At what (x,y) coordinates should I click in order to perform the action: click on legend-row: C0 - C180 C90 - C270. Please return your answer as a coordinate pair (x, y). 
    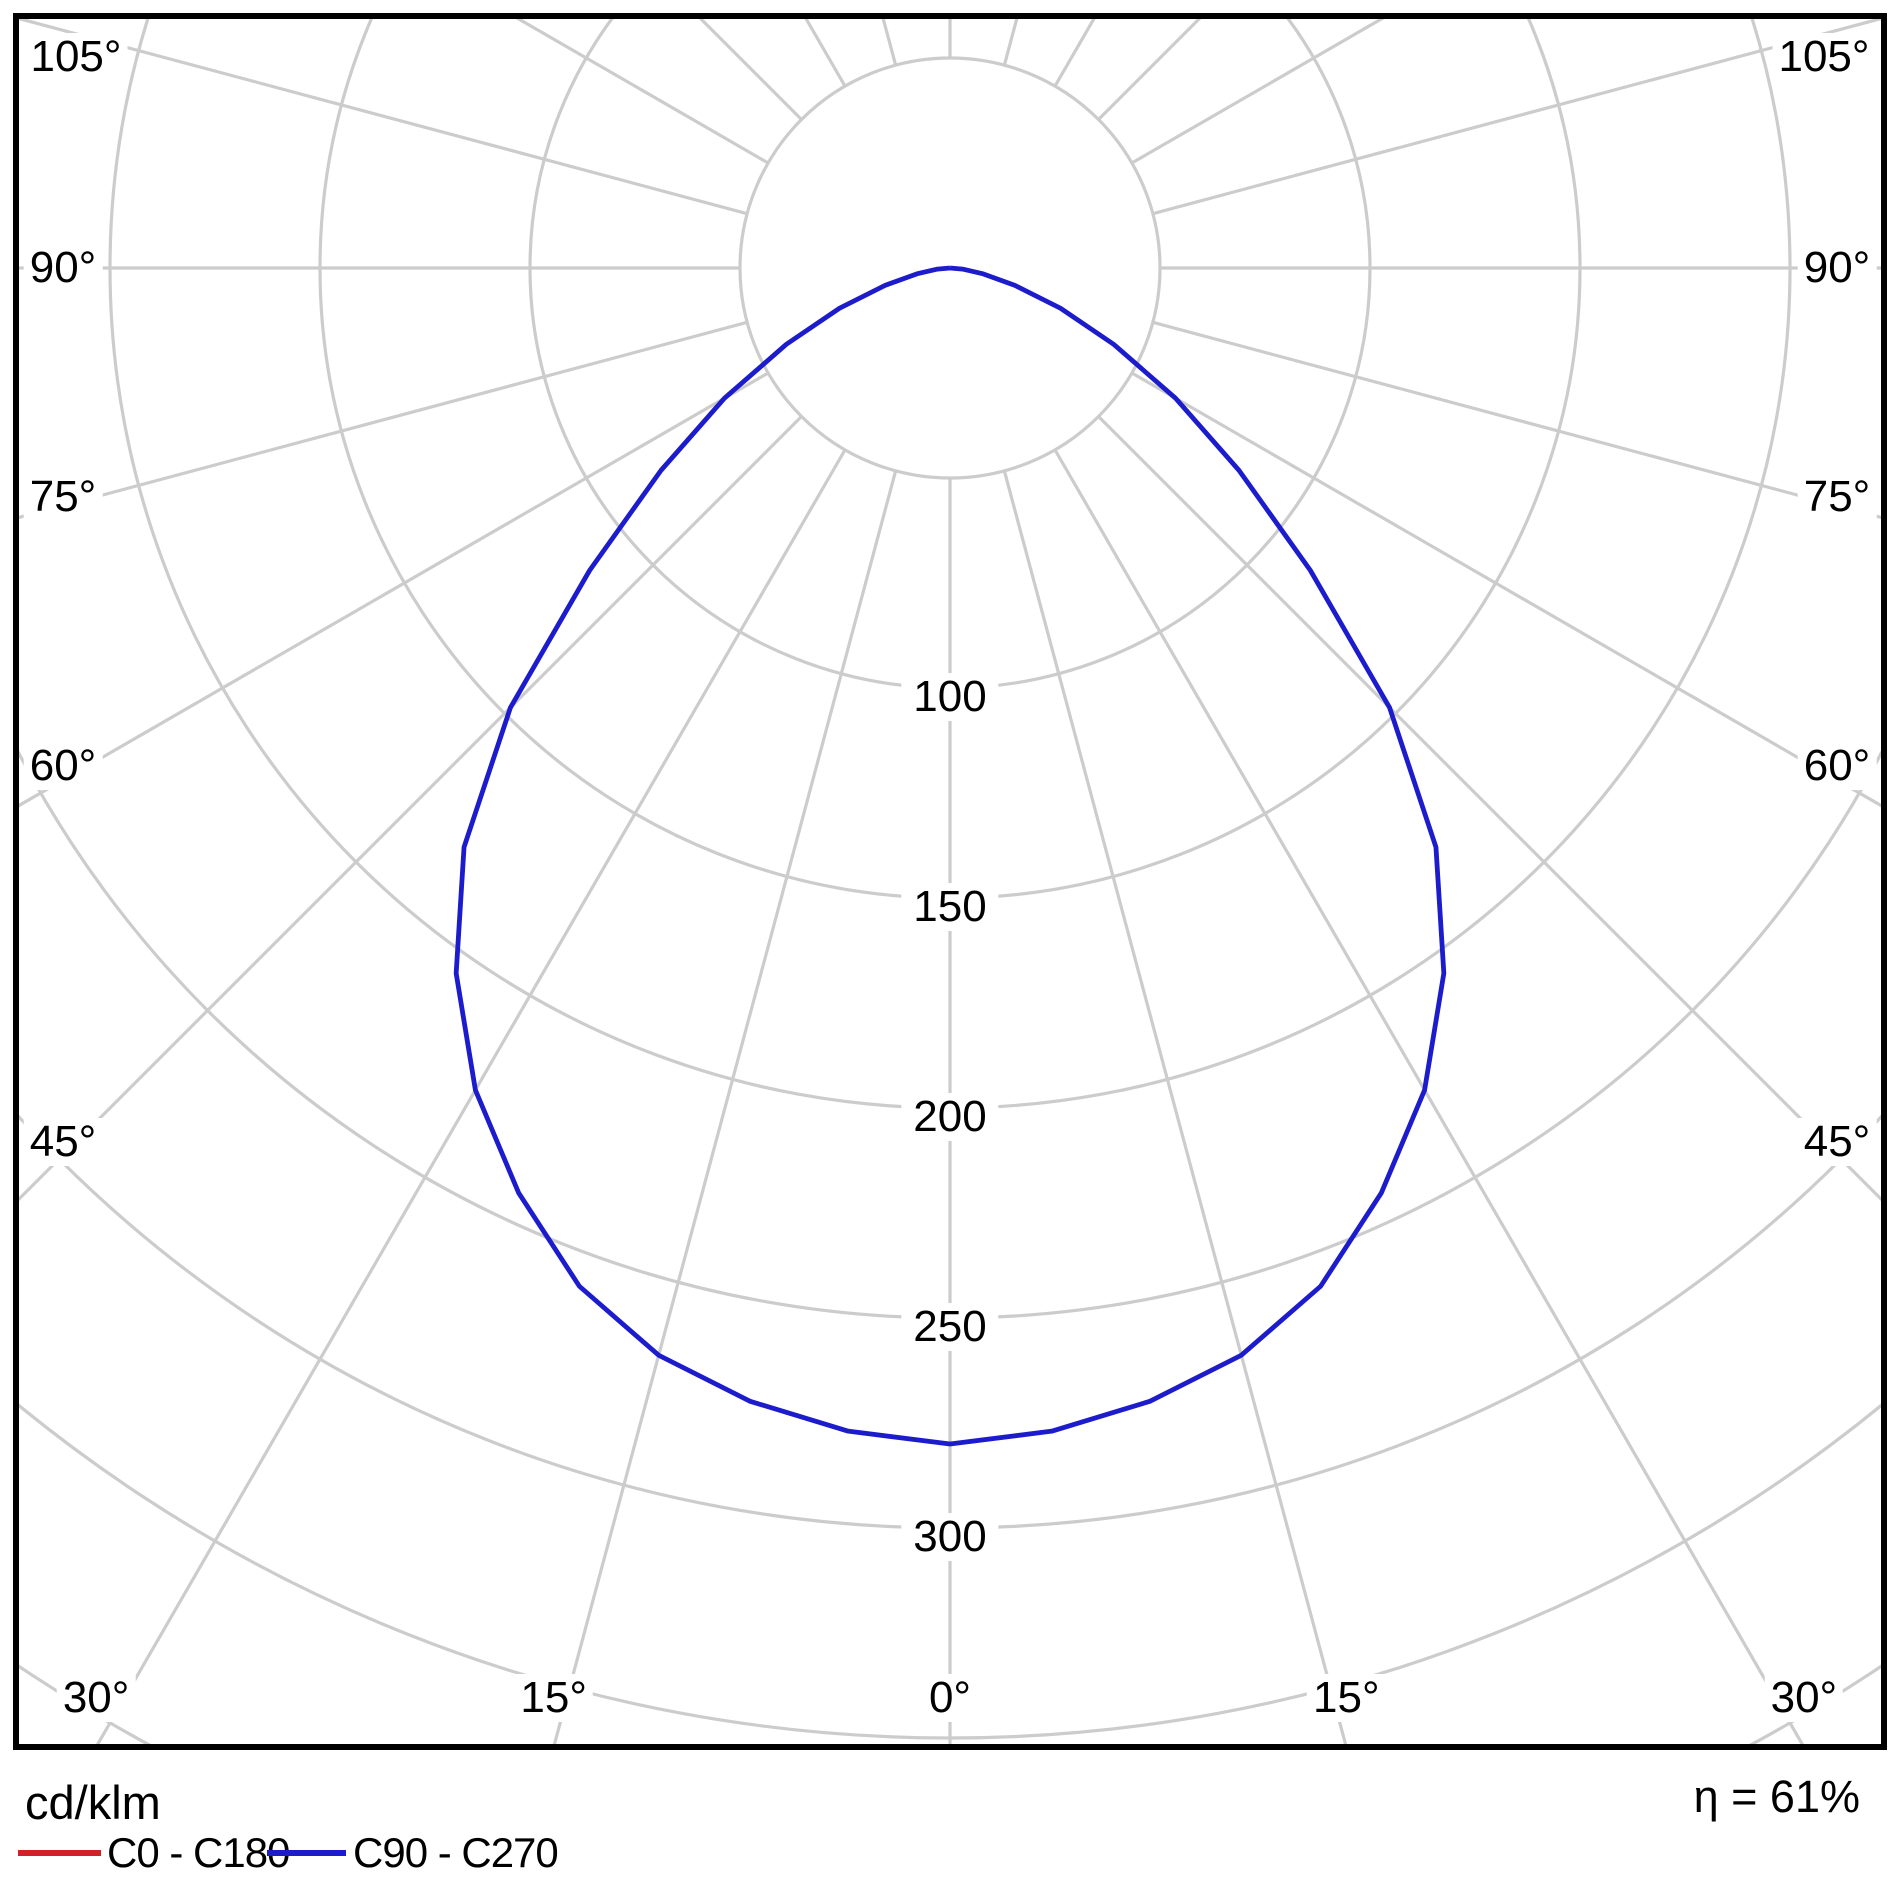
    Looking at the image, I should click on (550, 1853).